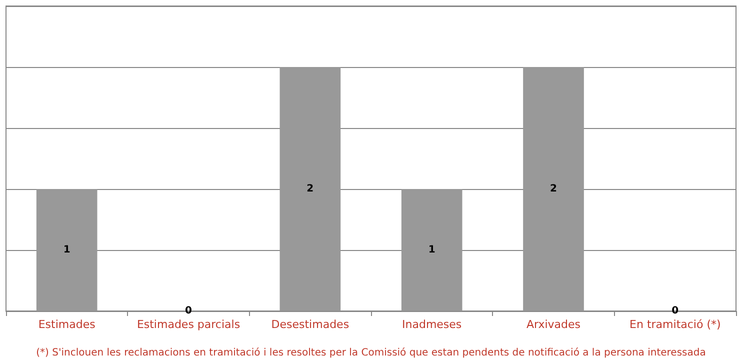 The height and width of the screenshot is (364, 742). What do you see at coordinates (188, 324) in the screenshot?
I see `x-tick-label: Estimades parcials` at bounding box center [188, 324].